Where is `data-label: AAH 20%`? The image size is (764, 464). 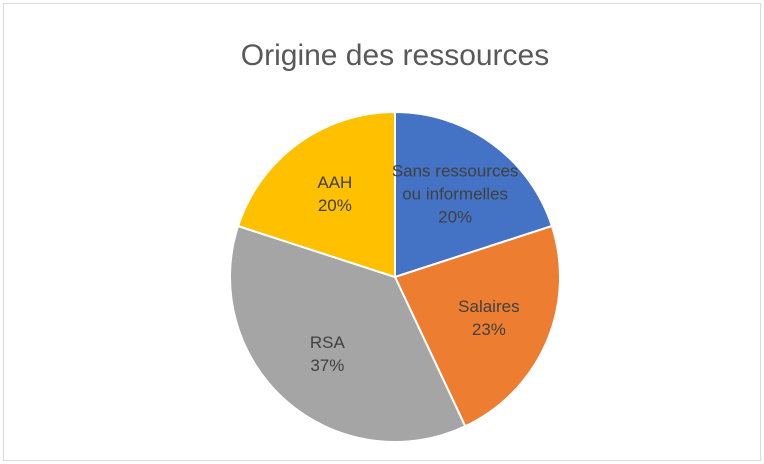
data-label: AAH 20% is located at coordinates (335, 194).